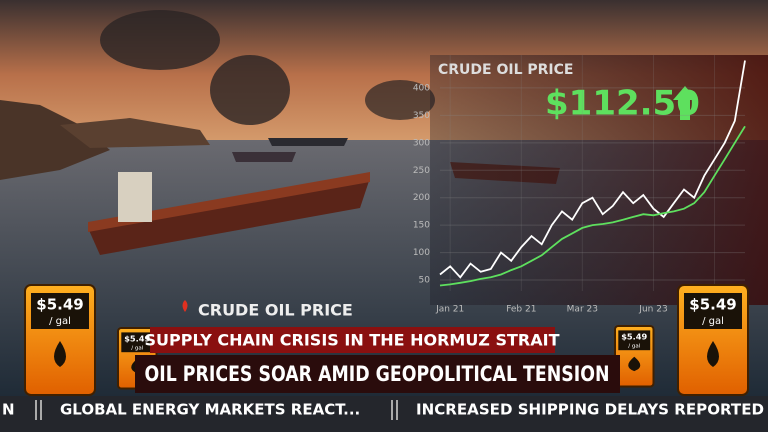 The height and width of the screenshot is (432, 768). What do you see at coordinates (622, 104) in the screenshot?
I see `price: $112.50` at bounding box center [622, 104].